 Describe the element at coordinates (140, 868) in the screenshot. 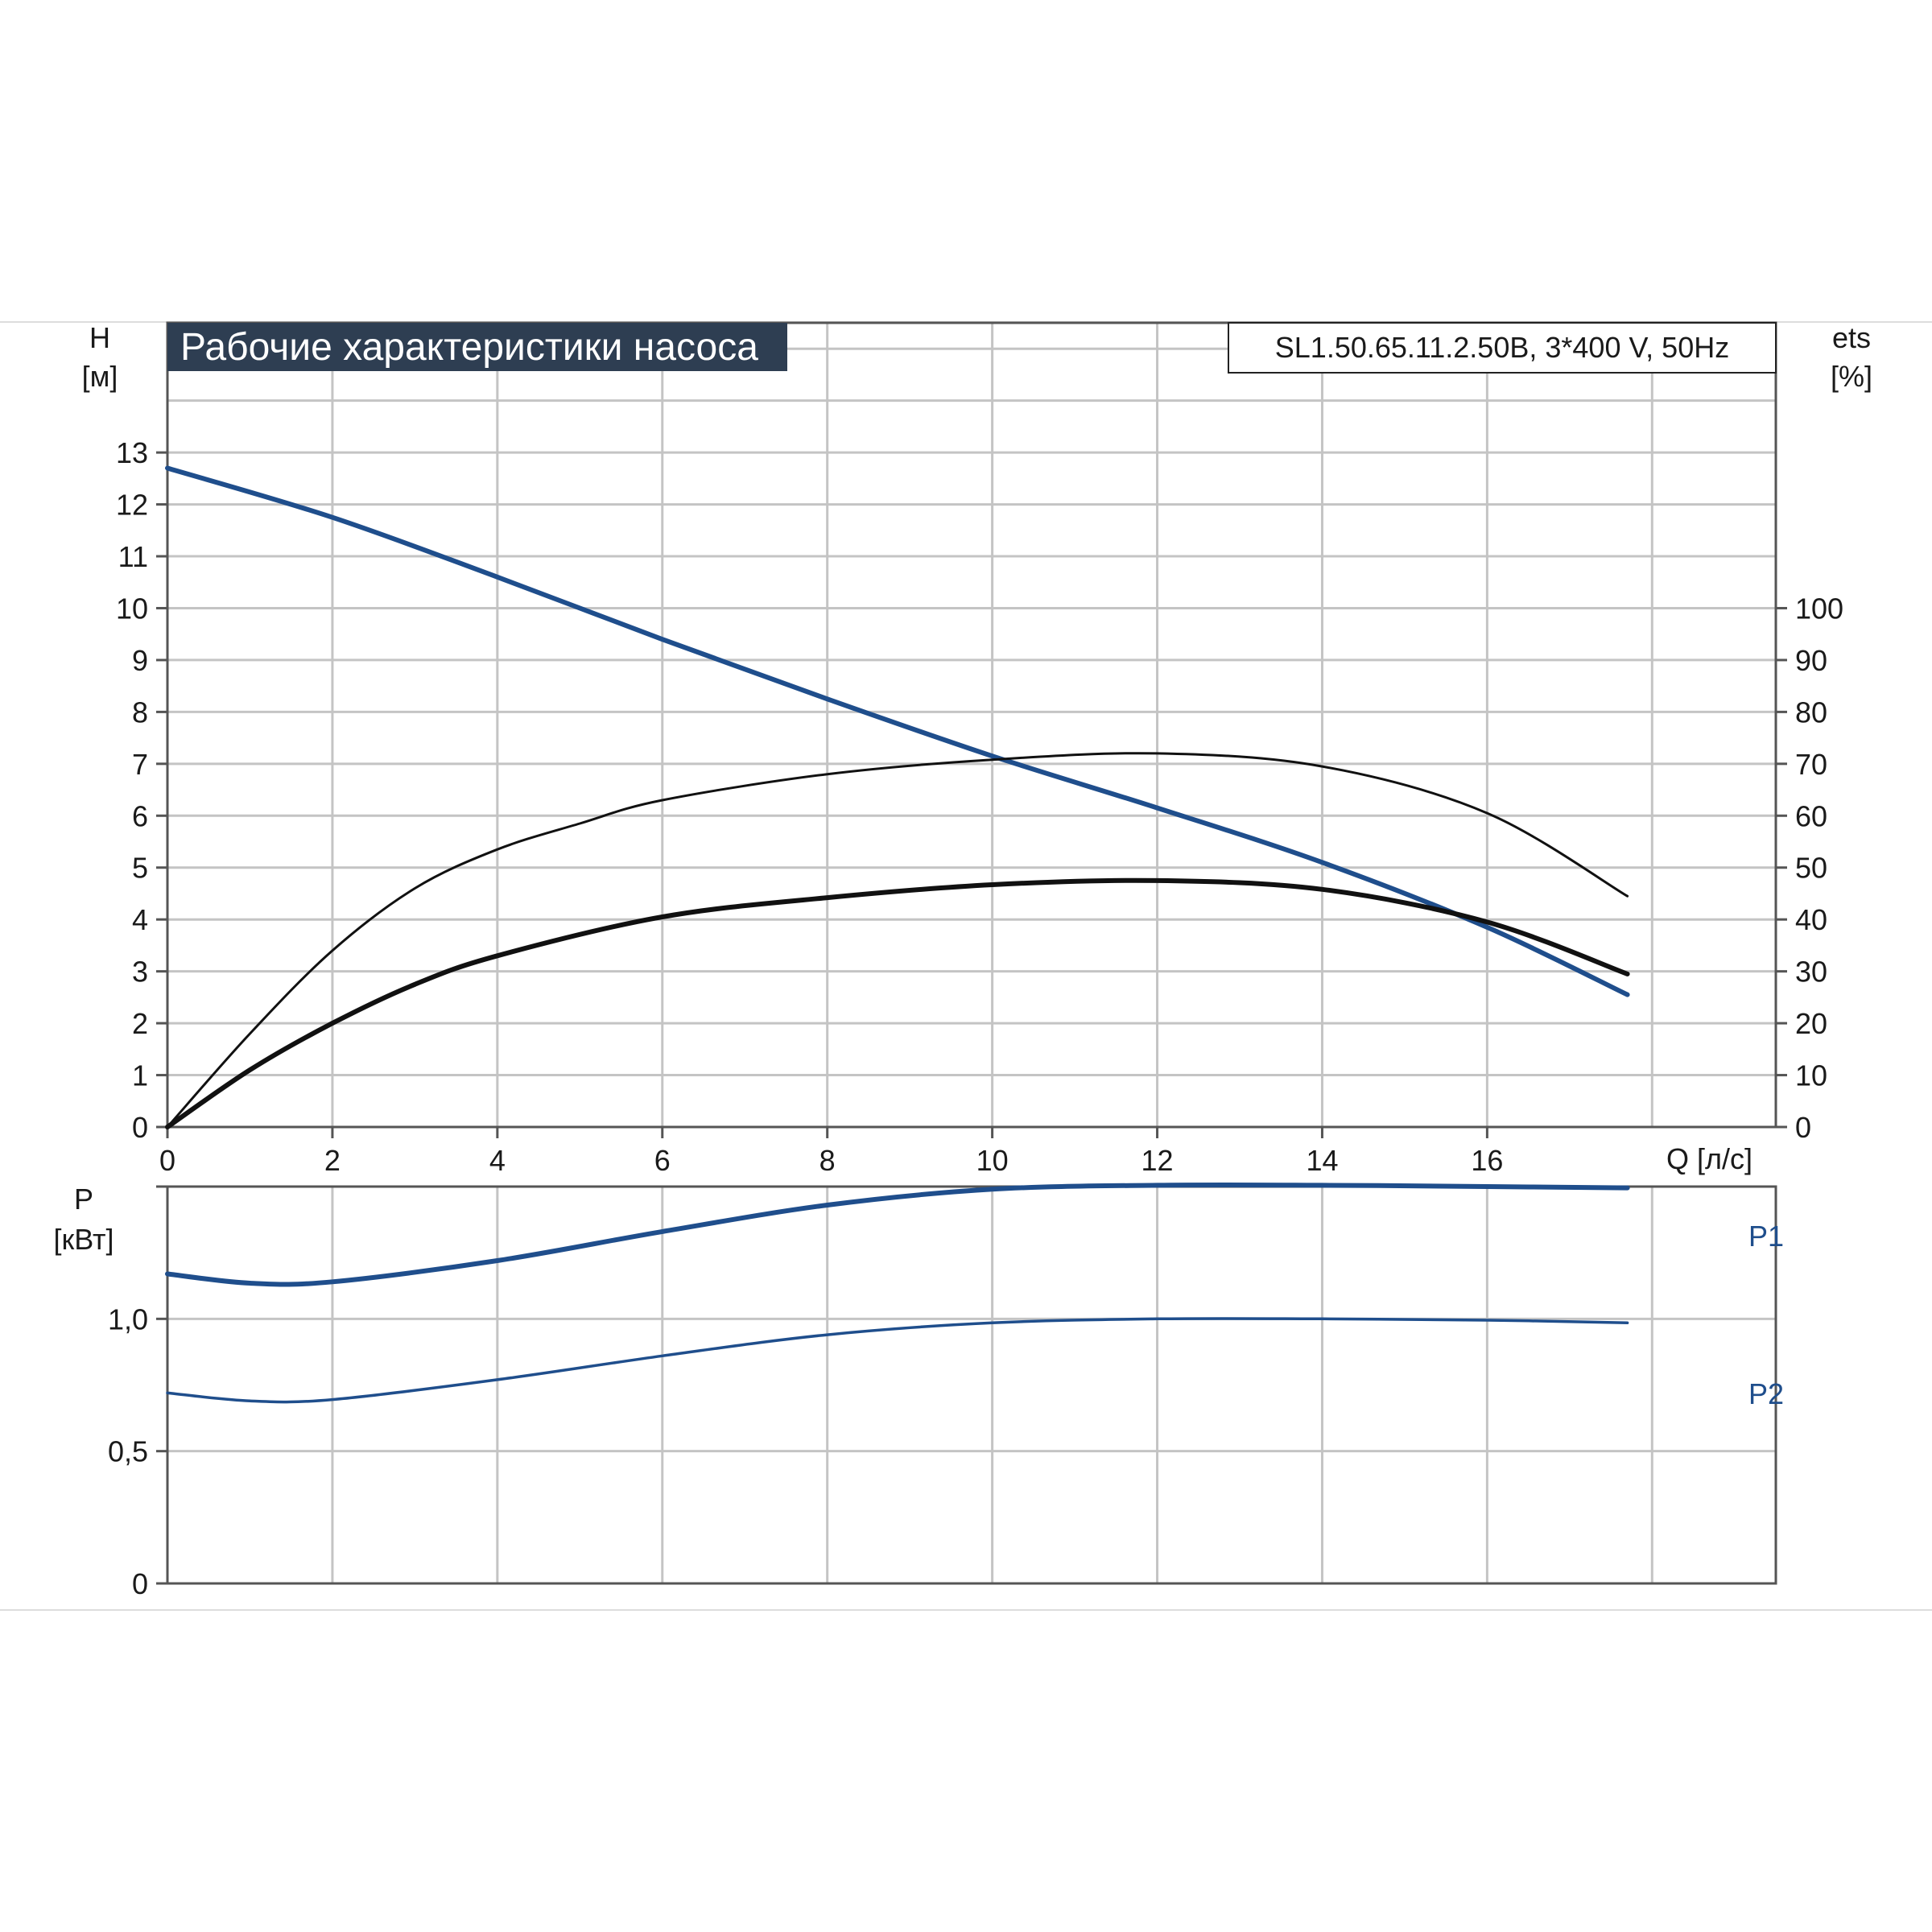

I see `y-tick-label: 5` at that location.